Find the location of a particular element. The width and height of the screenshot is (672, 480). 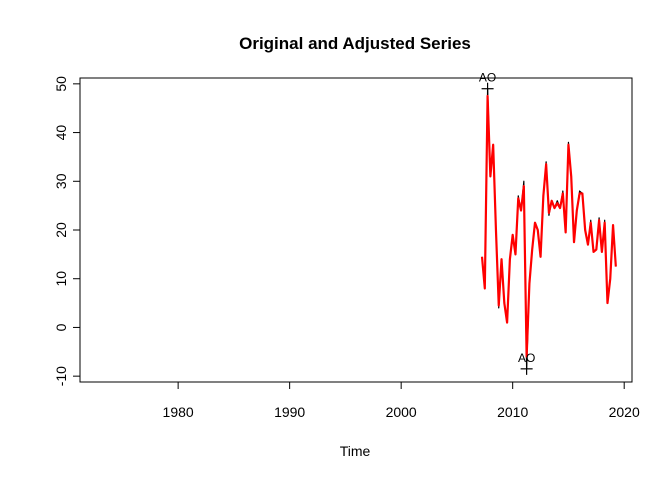

y-tick-label: 50 is located at coordinates (61, 84).